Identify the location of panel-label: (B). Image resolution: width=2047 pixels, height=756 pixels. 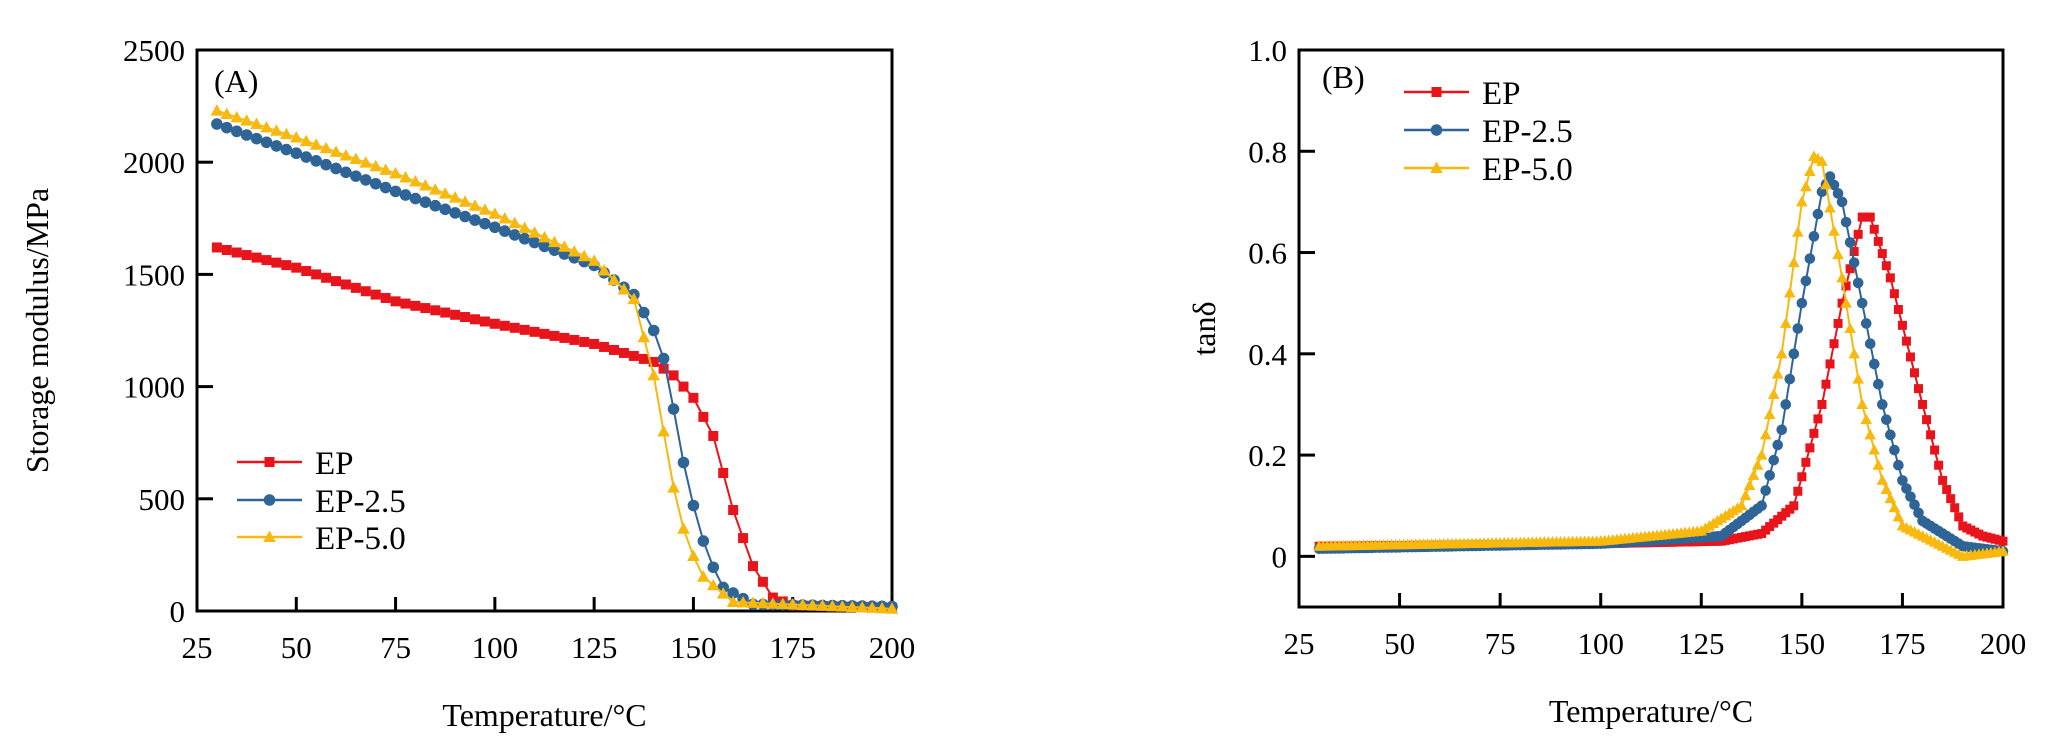
(1343, 77).